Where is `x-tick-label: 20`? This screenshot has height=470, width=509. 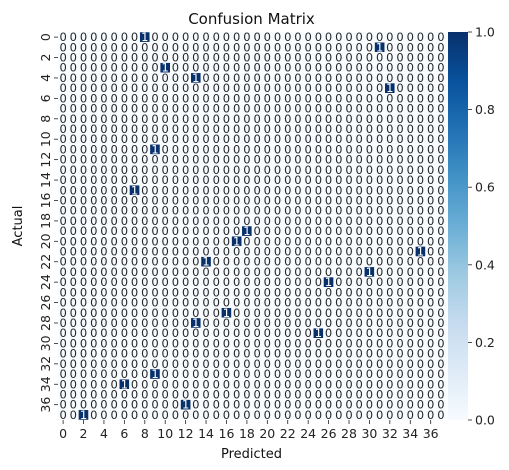 x-tick-label: 20 is located at coordinates (267, 433).